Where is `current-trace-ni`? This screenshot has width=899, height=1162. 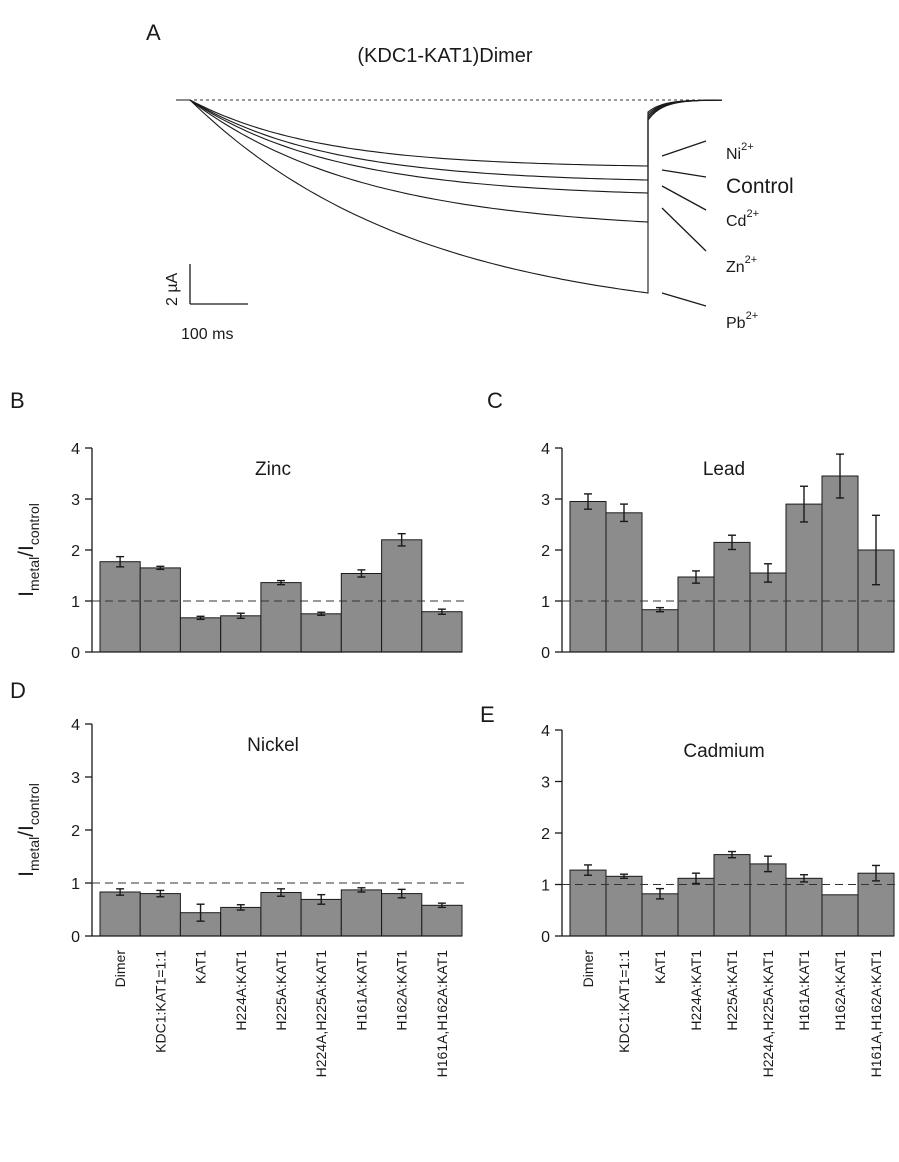
current-trace-ni is located at coordinates (449, 133).